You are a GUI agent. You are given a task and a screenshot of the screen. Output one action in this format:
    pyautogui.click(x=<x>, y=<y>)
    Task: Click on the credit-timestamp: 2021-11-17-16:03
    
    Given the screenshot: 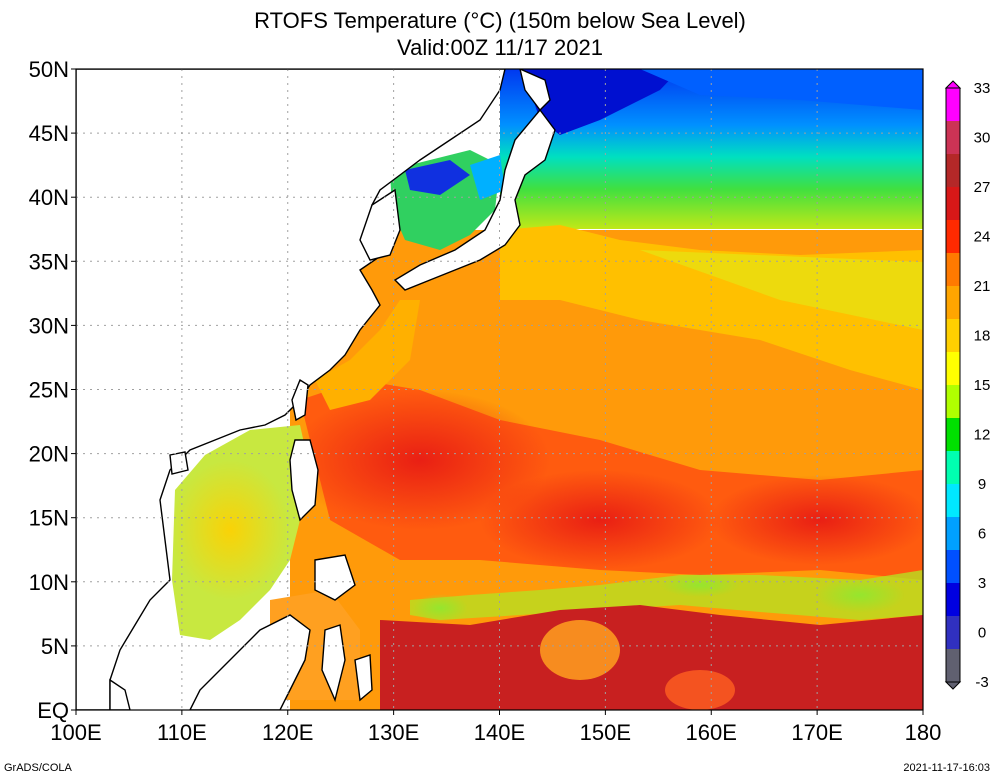 What is the action you would take?
    pyautogui.click(x=946, y=768)
    